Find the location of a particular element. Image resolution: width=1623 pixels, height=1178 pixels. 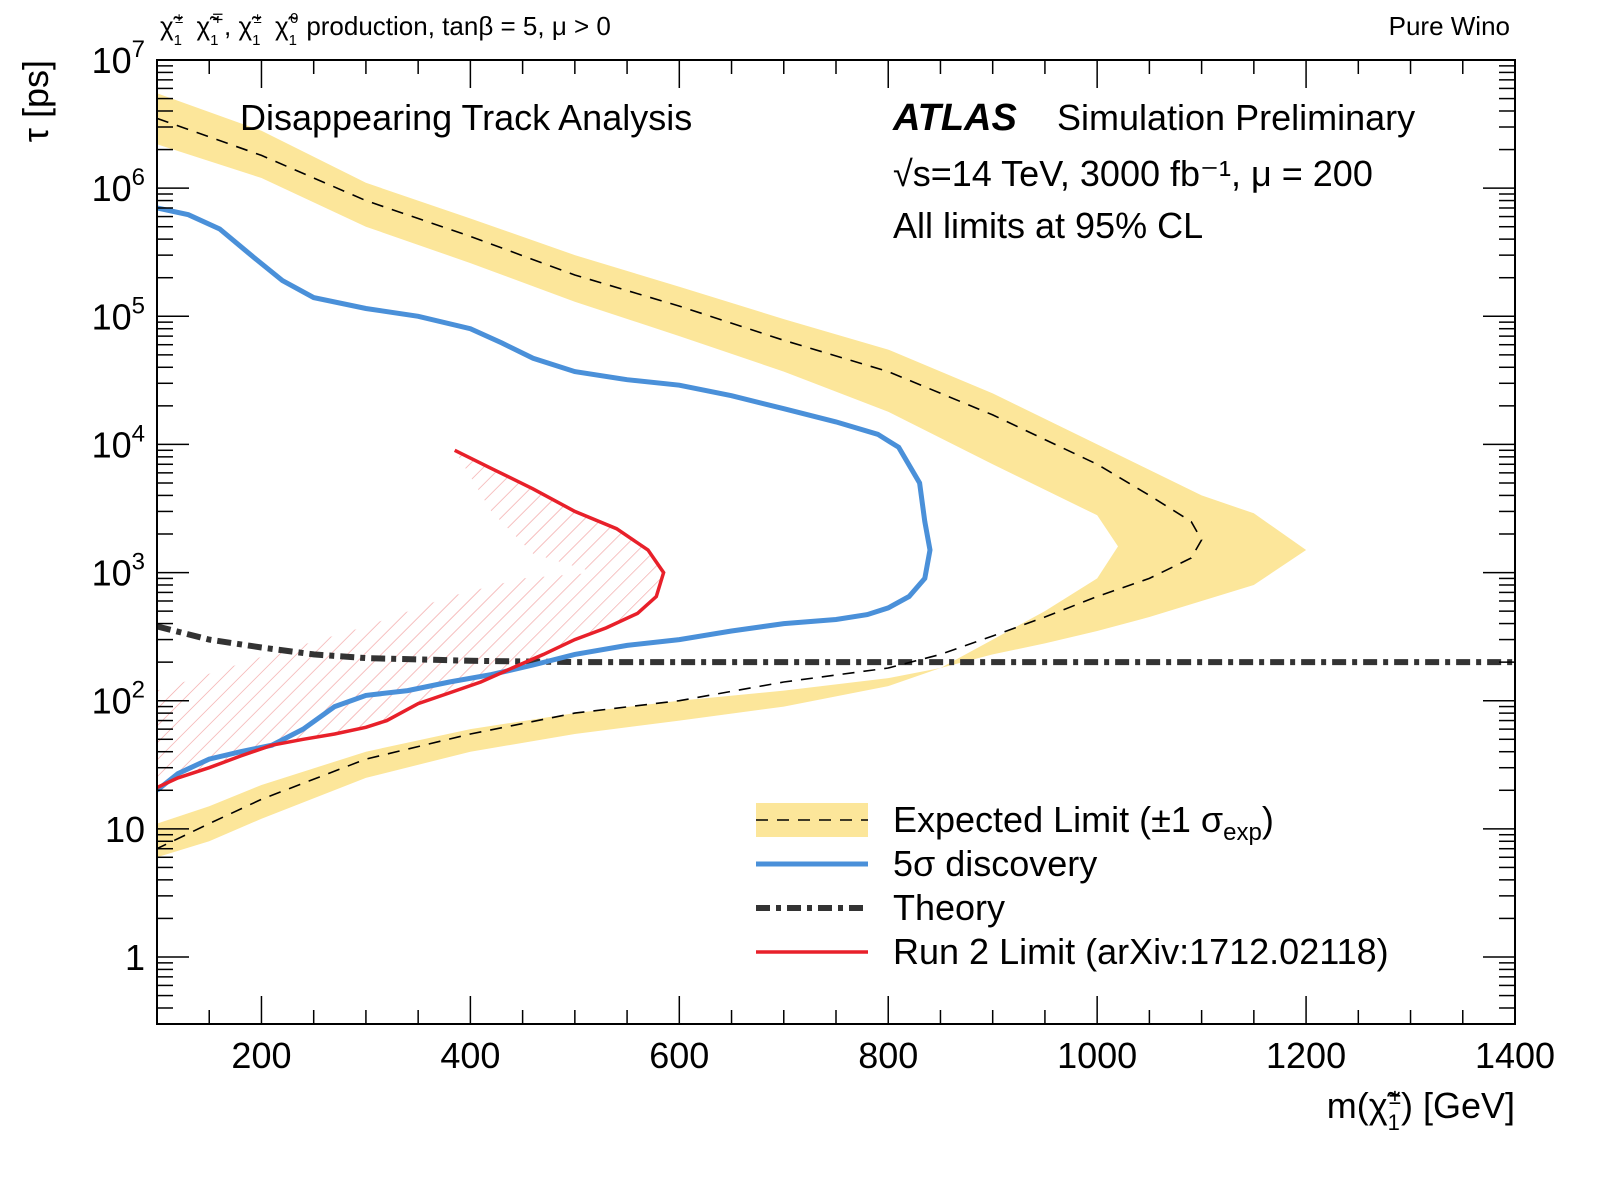

model-label: Pure Wino is located at coordinates (1449, 26).